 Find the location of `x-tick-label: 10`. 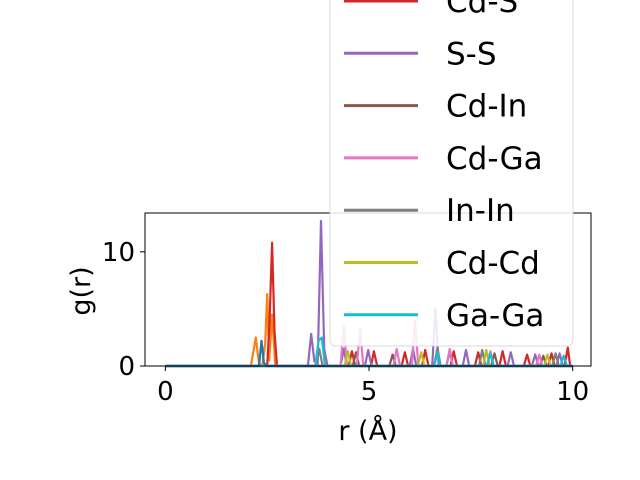

x-tick-label: 10 is located at coordinates (572, 392).